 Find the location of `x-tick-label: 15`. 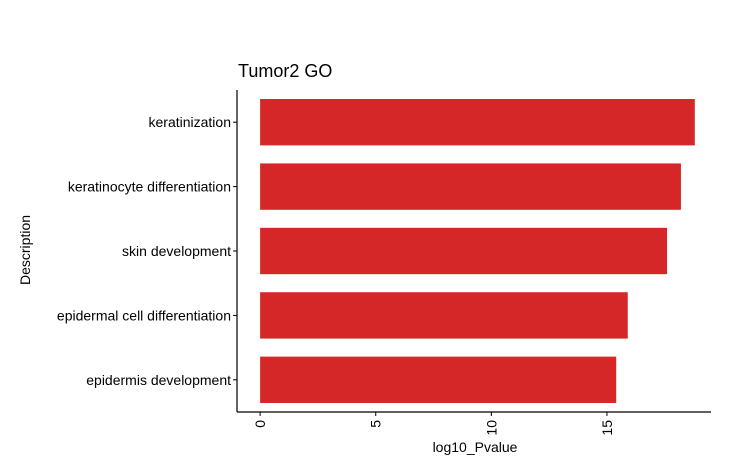

x-tick-label: 15 is located at coordinates (607, 428).